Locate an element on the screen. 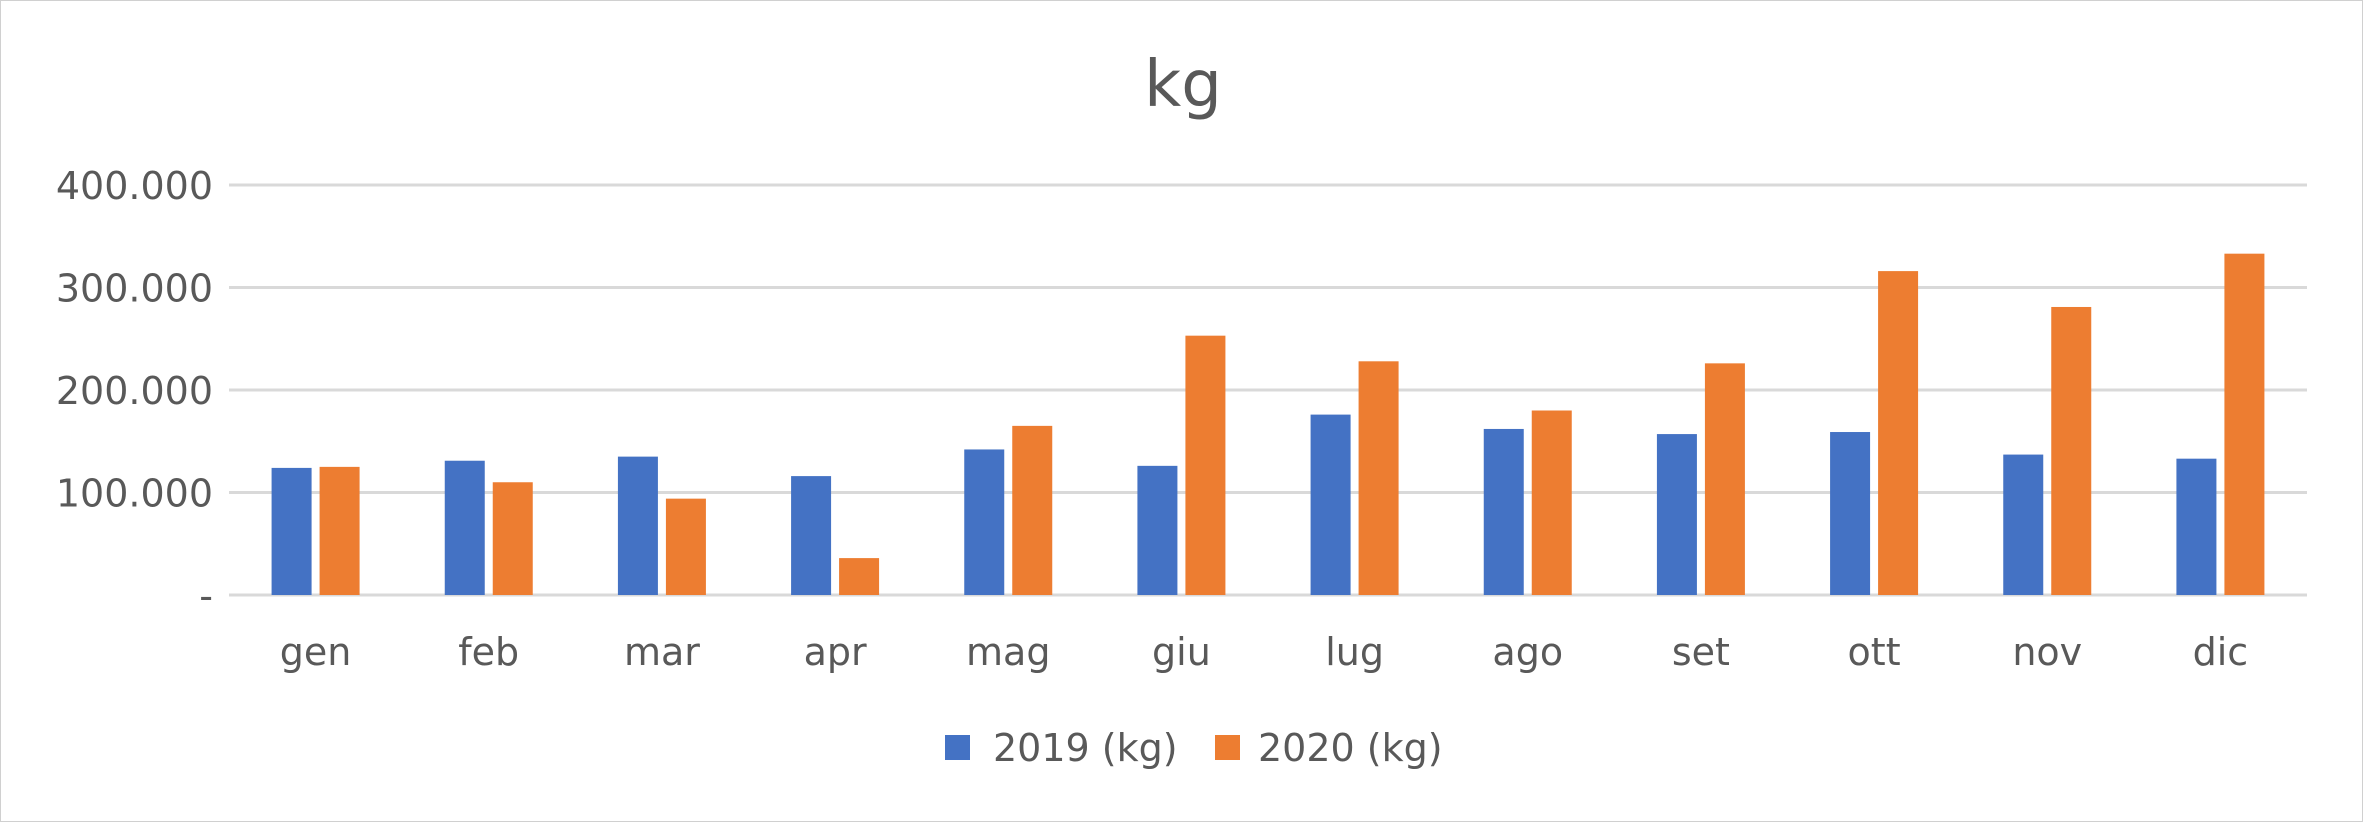 This screenshot has width=2363, height=826. bar-series-2019-nov is located at coordinates (2023, 524).